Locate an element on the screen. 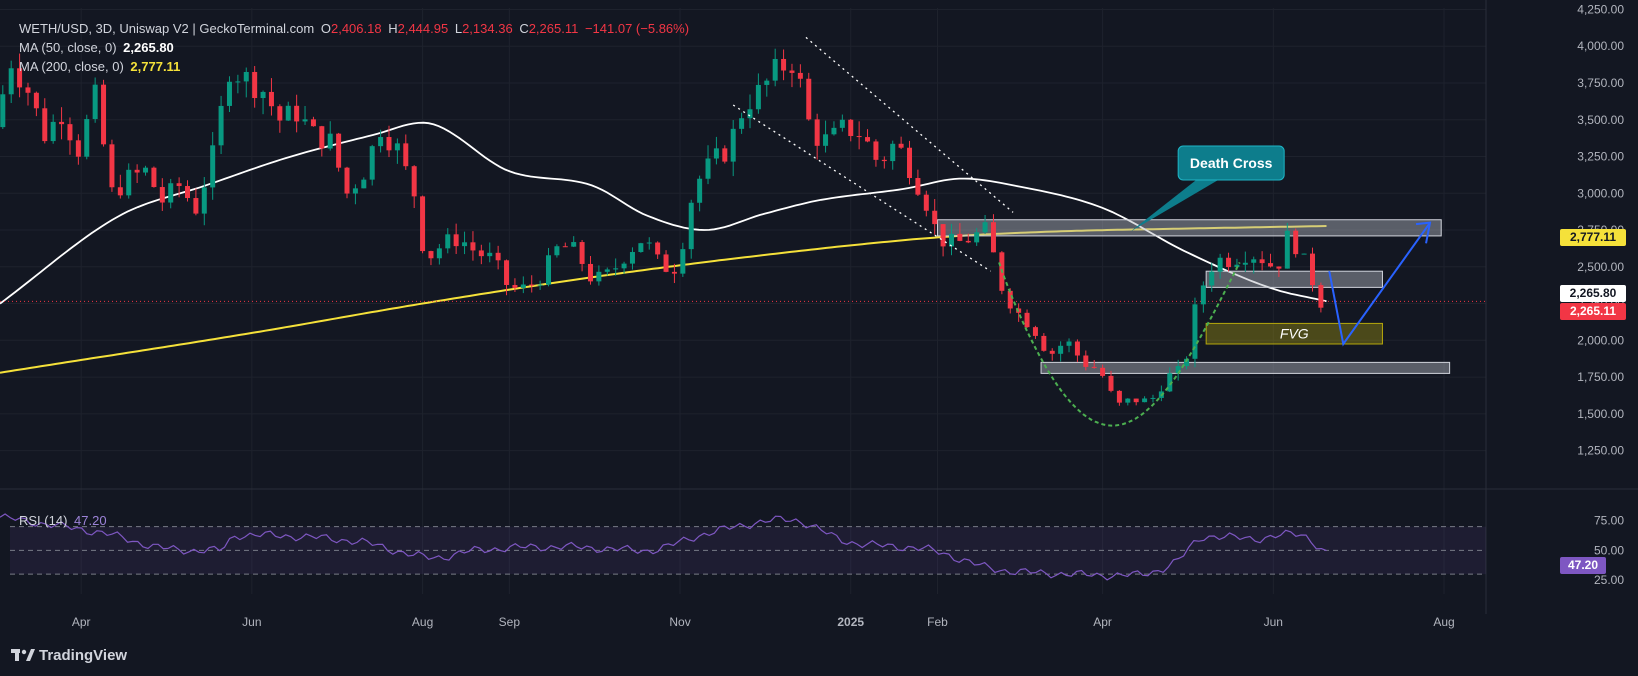 The image size is (1638, 676). tradingview-logo-icon is located at coordinates (23, 655).